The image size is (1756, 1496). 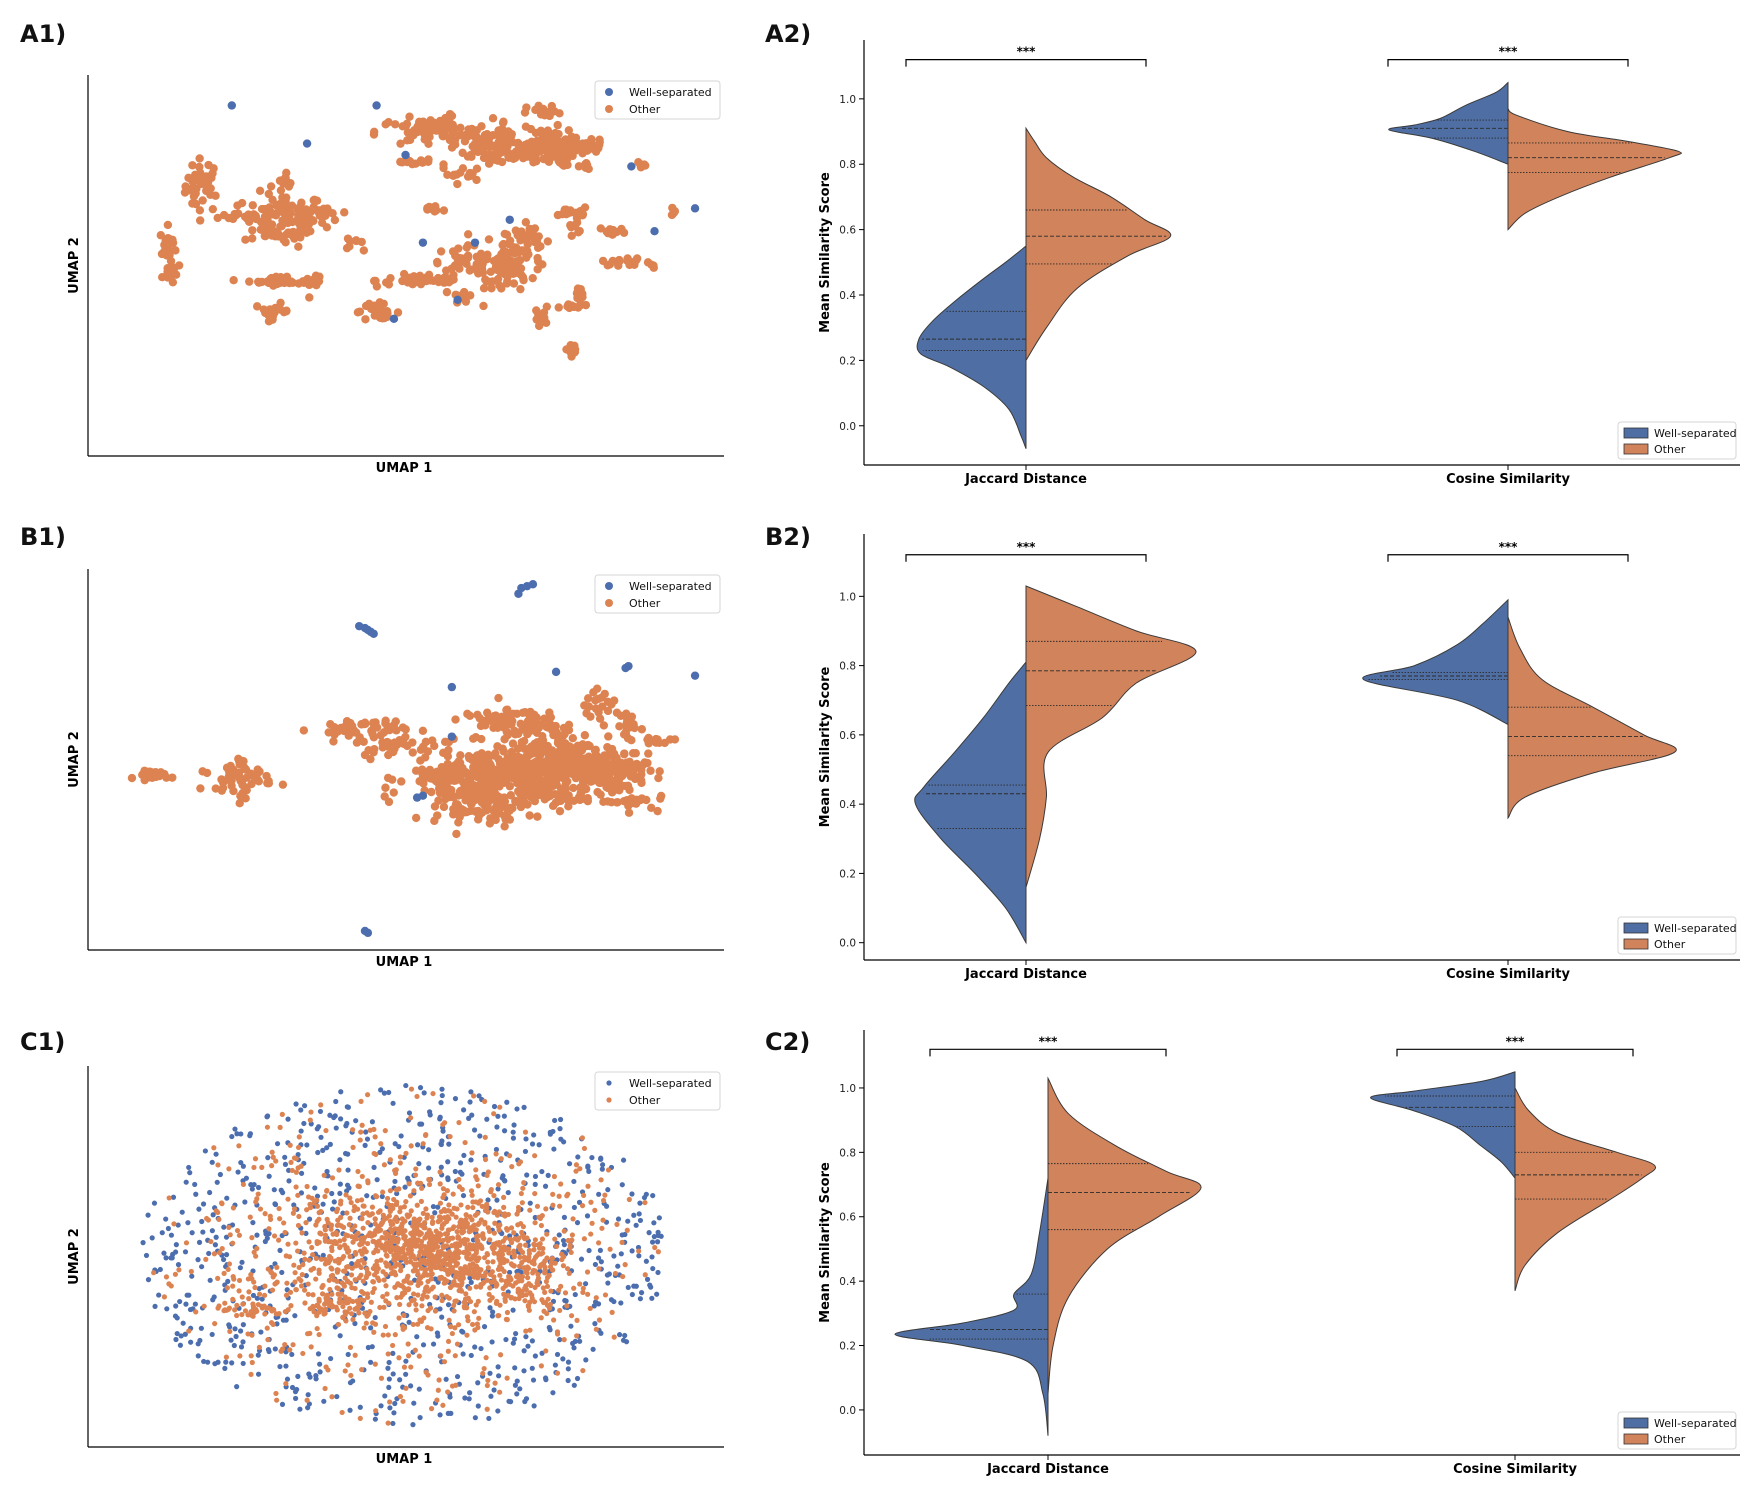 I want to click on other-points, so click(x=403, y=761).